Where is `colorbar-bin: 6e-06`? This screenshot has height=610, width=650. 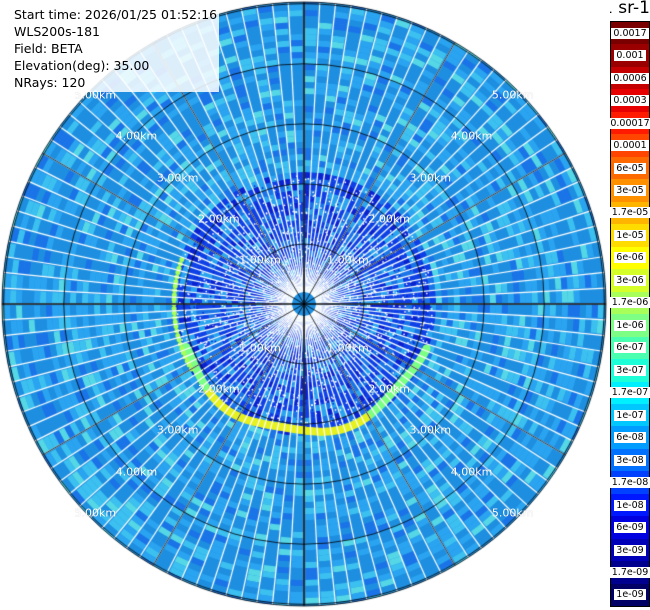
colorbar-bin: 6e-06 is located at coordinates (630, 258).